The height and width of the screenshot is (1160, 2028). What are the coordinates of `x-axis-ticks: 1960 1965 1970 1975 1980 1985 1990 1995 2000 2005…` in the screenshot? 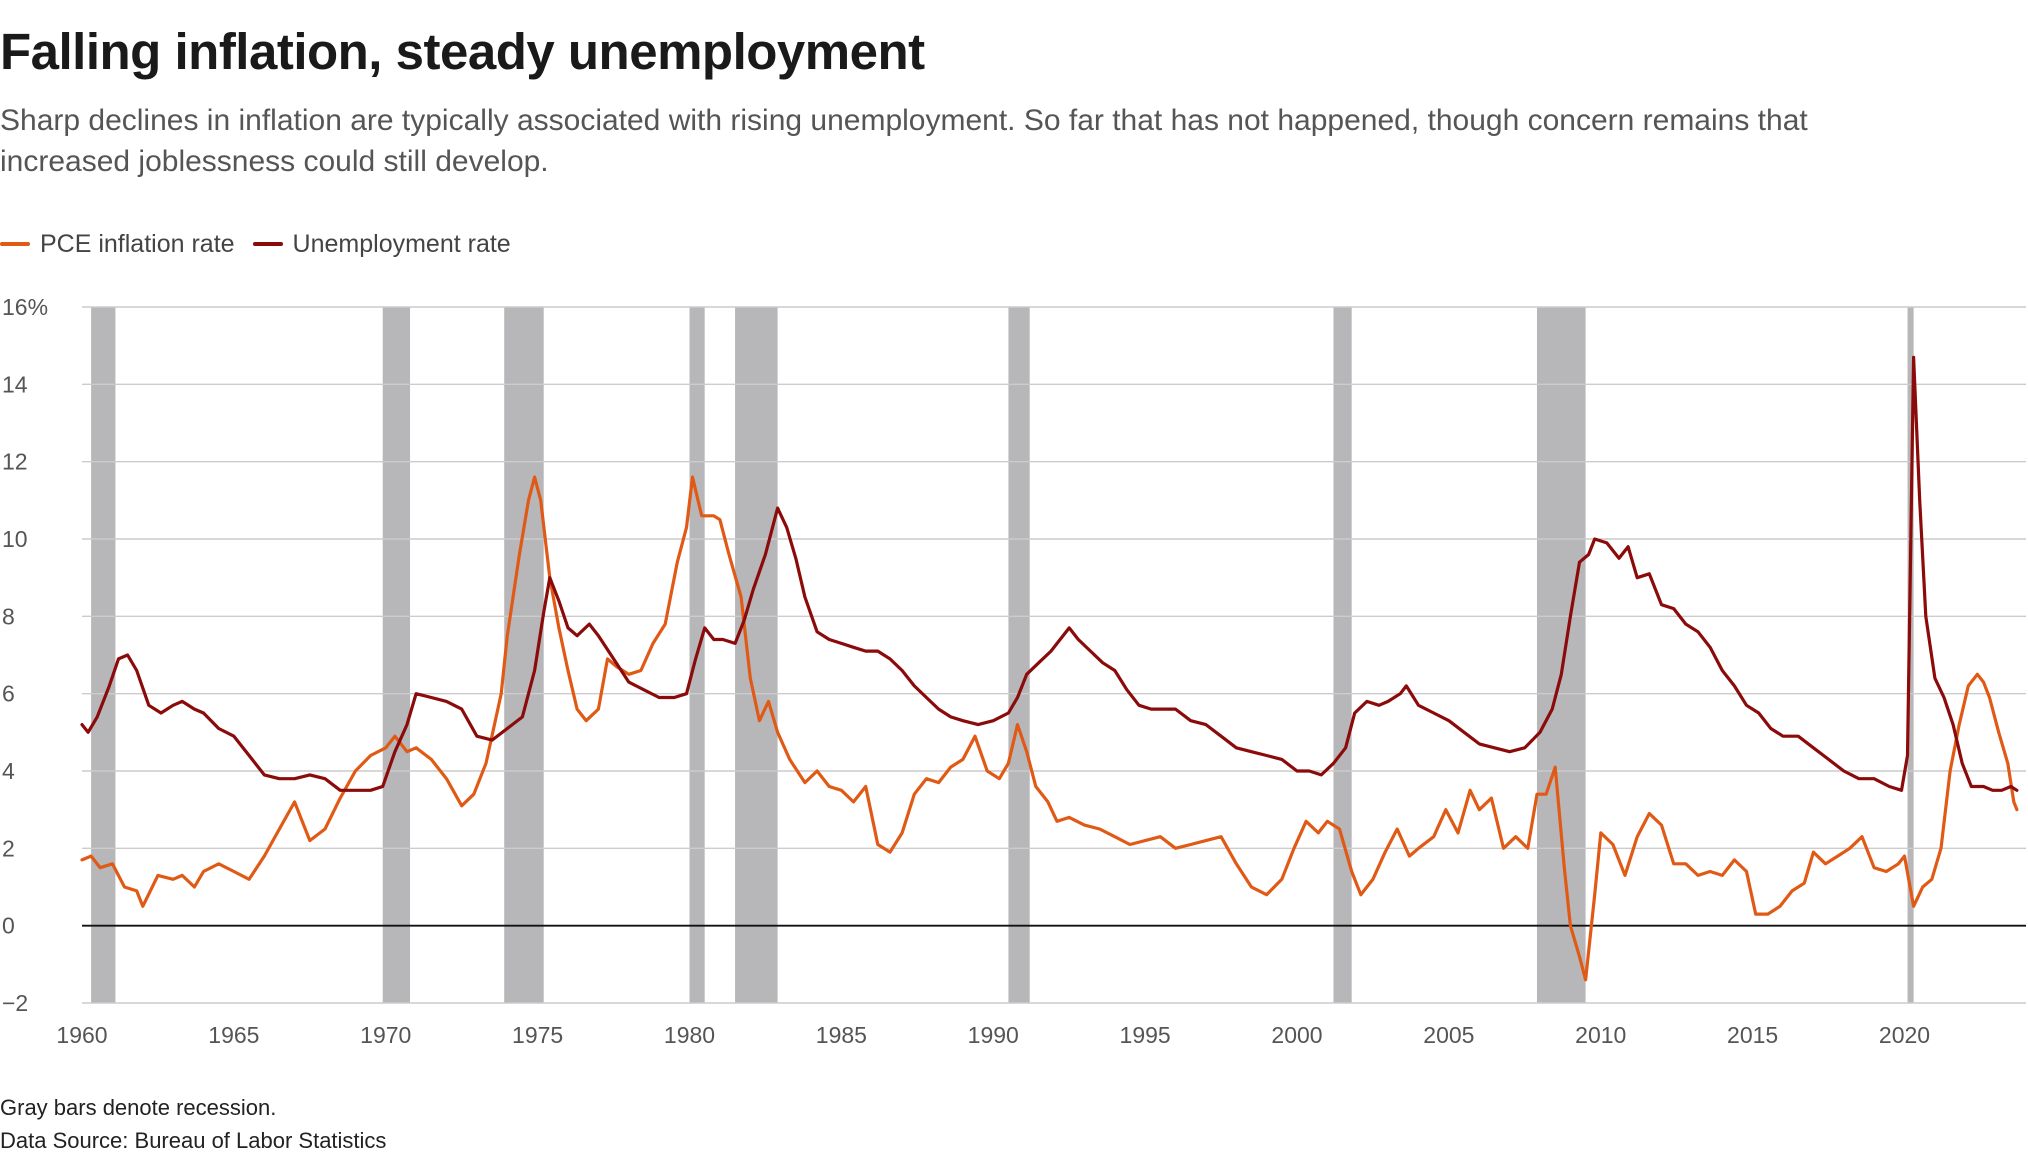 It's located at (993, 1035).